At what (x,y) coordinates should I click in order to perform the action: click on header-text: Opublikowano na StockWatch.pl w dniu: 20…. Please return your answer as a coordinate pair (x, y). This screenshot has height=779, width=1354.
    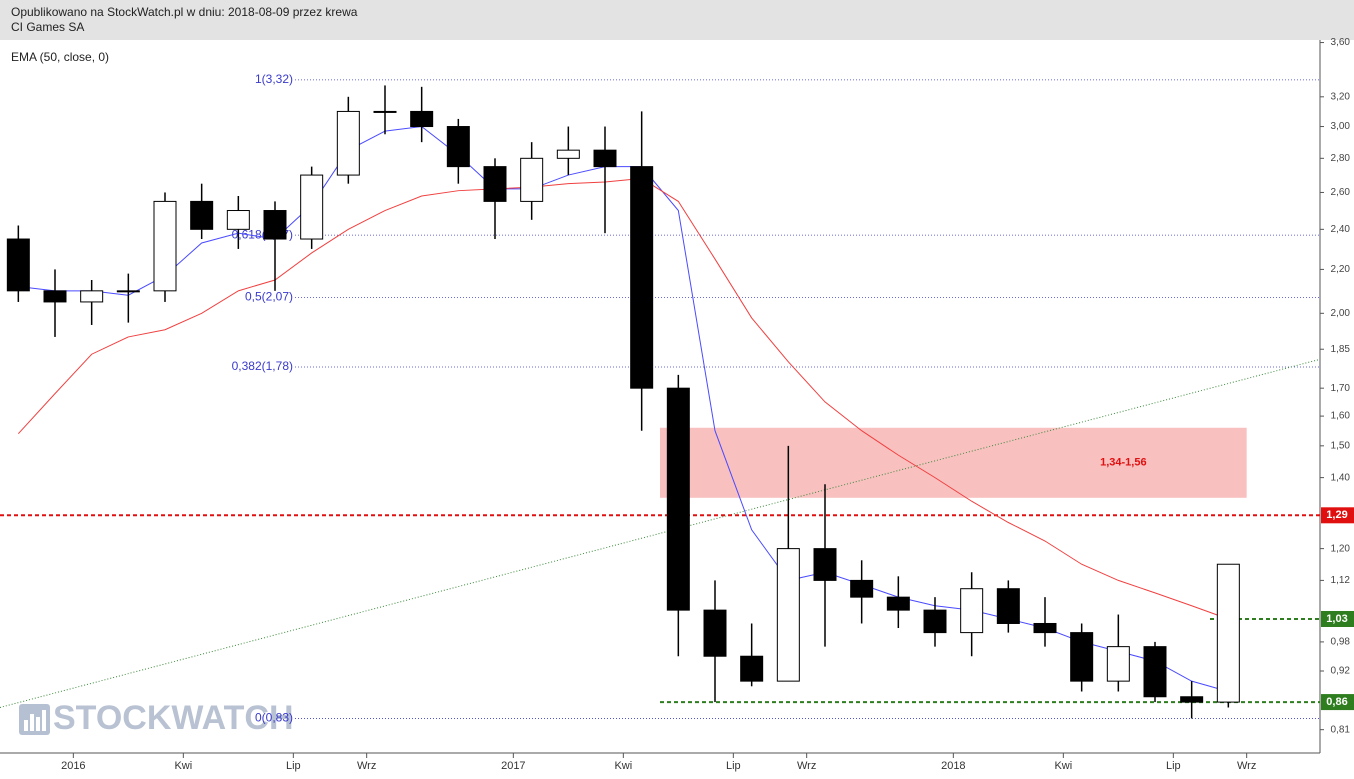
    Looking at the image, I should click on (184, 12).